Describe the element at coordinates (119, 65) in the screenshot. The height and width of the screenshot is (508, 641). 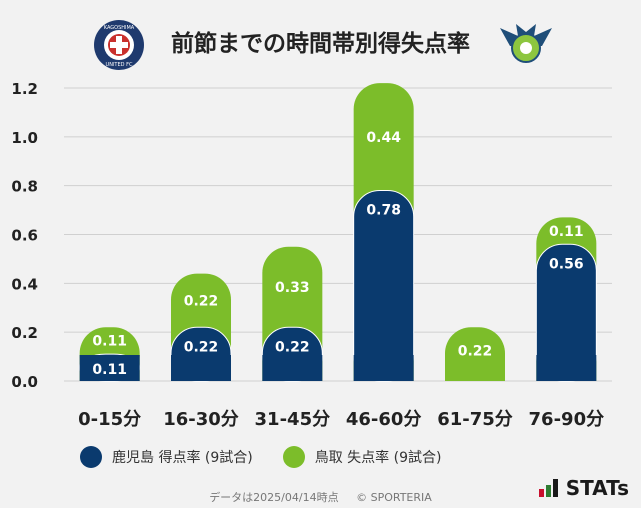
I see `svg-text: UNITED FC` at that location.